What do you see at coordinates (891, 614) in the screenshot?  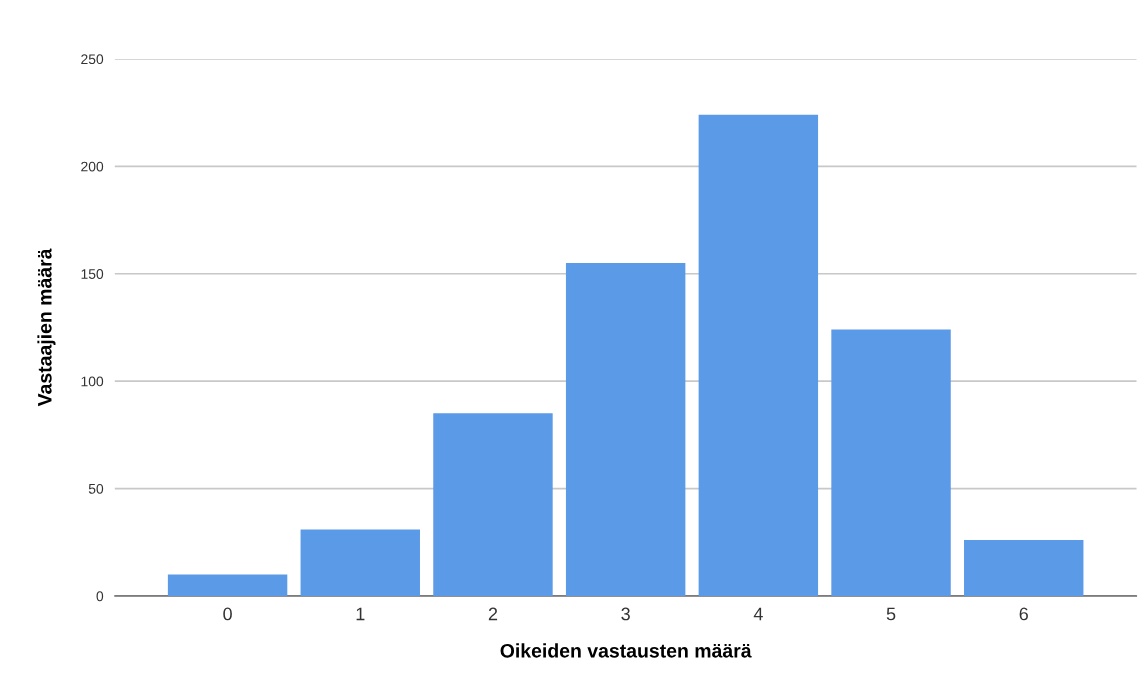 I see `x-tick-label: 5` at bounding box center [891, 614].